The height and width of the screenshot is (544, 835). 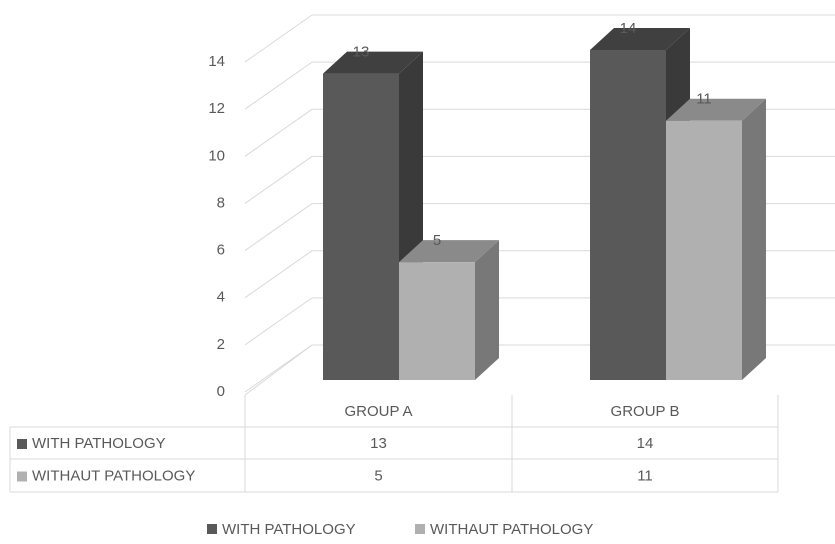 What do you see at coordinates (221, 202) in the screenshot?
I see `y-tick-label: 8` at bounding box center [221, 202].